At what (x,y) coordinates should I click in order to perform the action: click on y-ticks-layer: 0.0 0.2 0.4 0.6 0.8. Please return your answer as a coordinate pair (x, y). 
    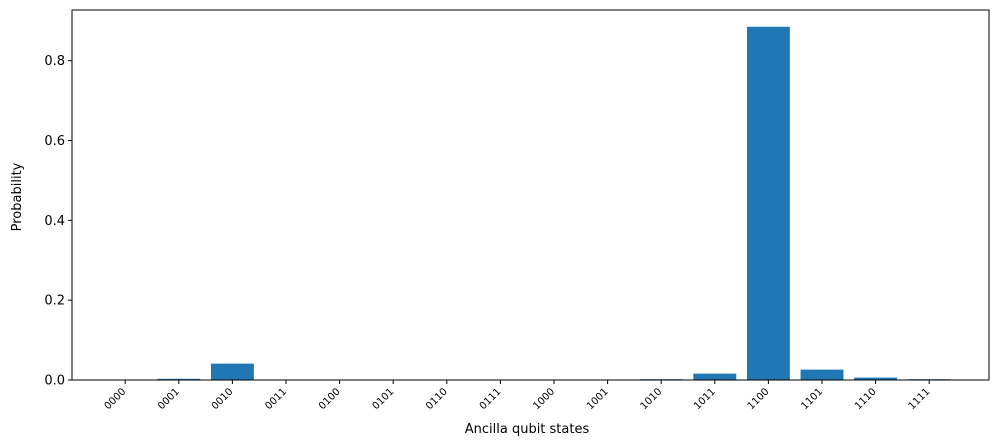
    Looking at the image, I should click on (58, 221).